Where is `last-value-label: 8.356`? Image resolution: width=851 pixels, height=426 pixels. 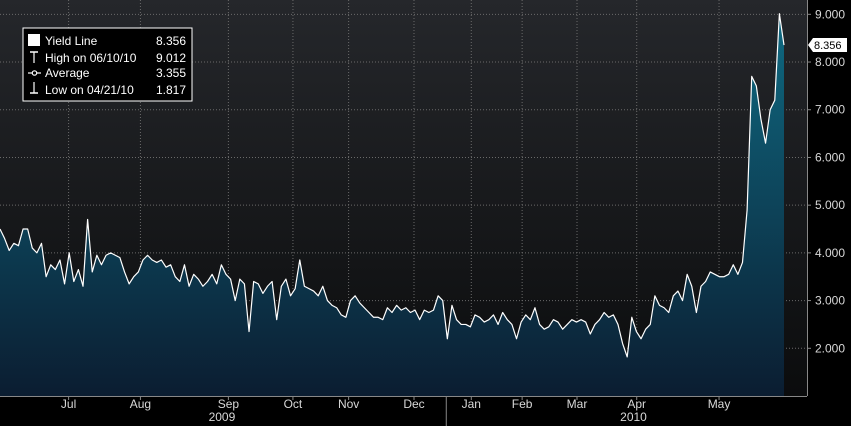 last-value-label: 8.356 is located at coordinates (828, 46).